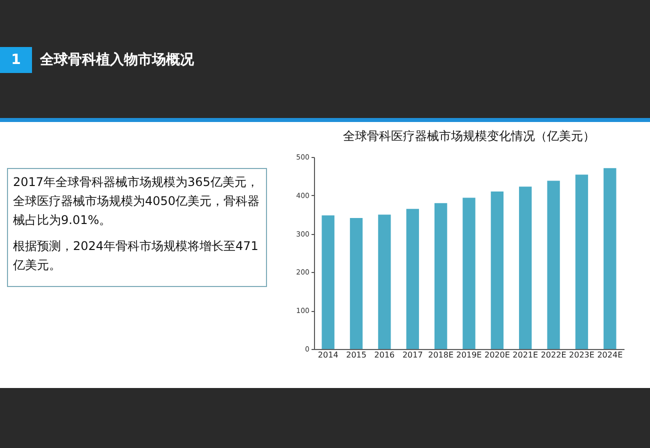 Image resolution: width=650 pixels, height=448 pixels. I want to click on x-tick-label: 2014, so click(328, 355).